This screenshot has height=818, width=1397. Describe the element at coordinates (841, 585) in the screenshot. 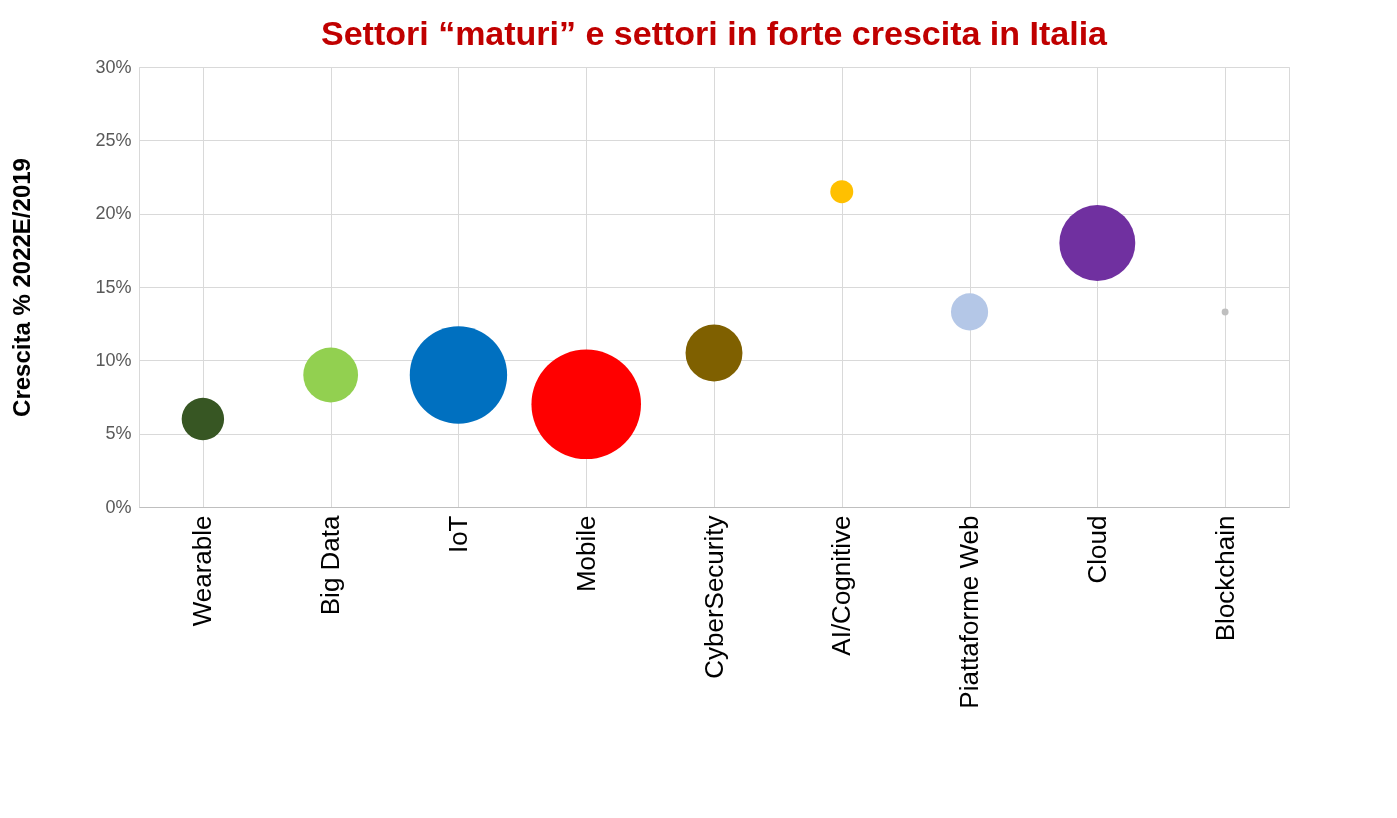

I see `x-tick-label: AI/Cognitive` at that location.